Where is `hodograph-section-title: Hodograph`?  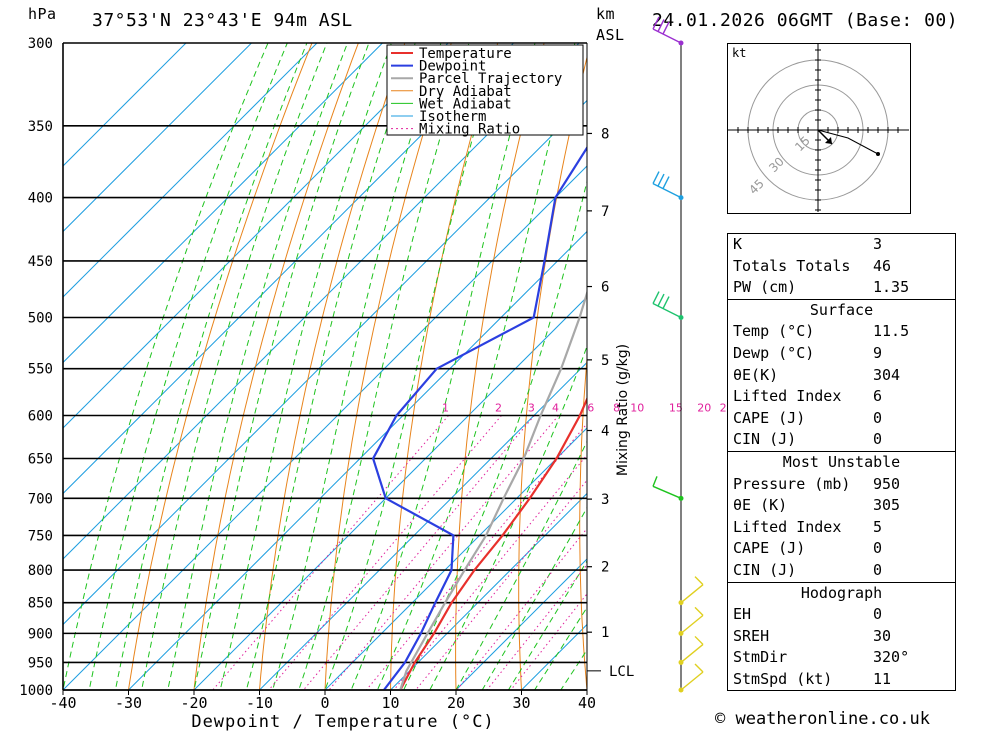
hodograph-section-title: Hodograph is located at coordinates (841, 593).